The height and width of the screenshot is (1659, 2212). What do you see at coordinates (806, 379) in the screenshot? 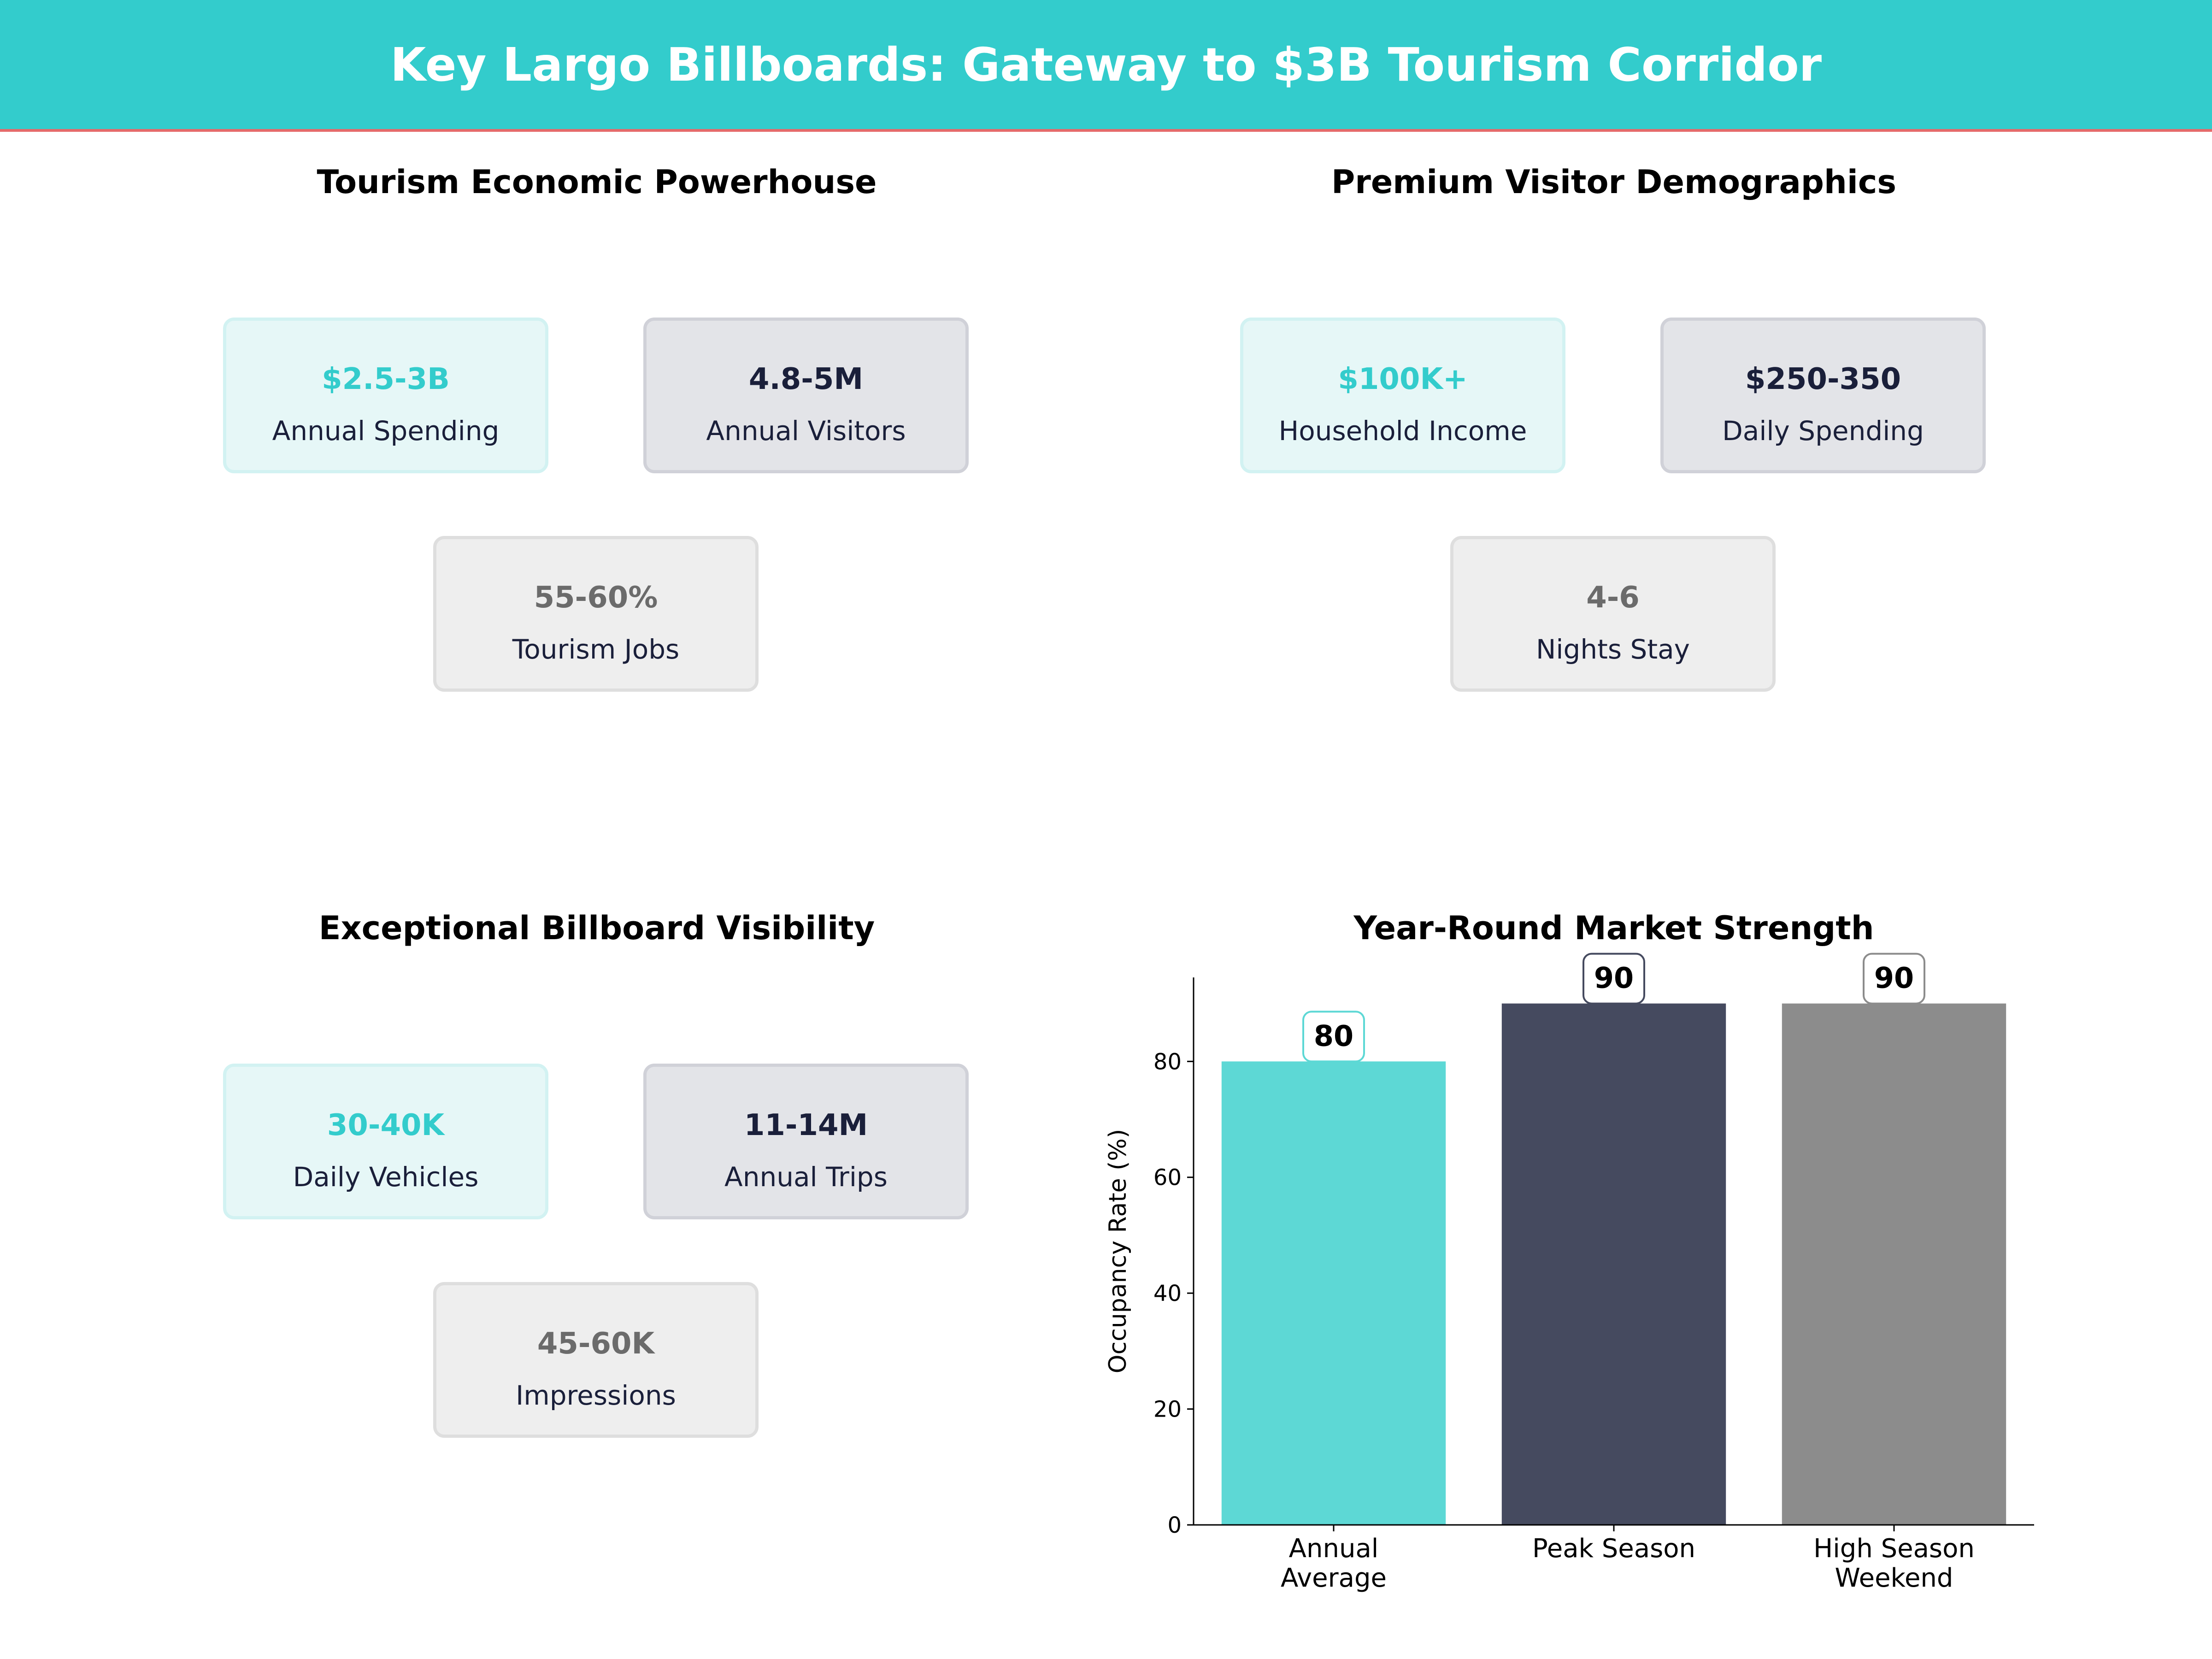
I see `stat-value: 4.8-5M` at bounding box center [806, 379].